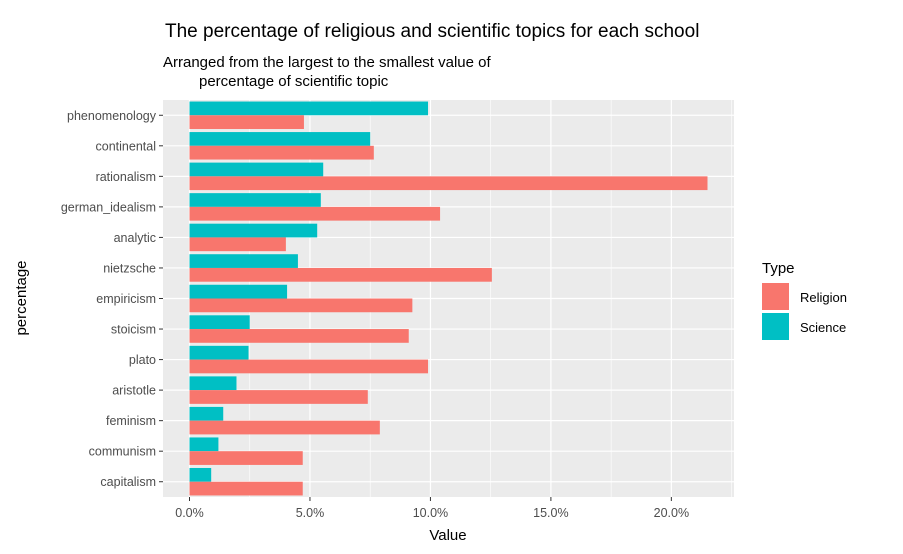 This screenshot has width=903, height=554. Describe the element at coordinates (129, 268) in the screenshot. I see `y-tick-label: nietzsche` at that location.